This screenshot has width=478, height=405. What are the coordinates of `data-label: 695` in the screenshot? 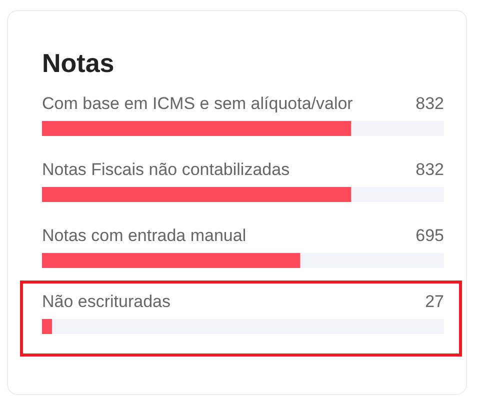 It's located at (430, 235).